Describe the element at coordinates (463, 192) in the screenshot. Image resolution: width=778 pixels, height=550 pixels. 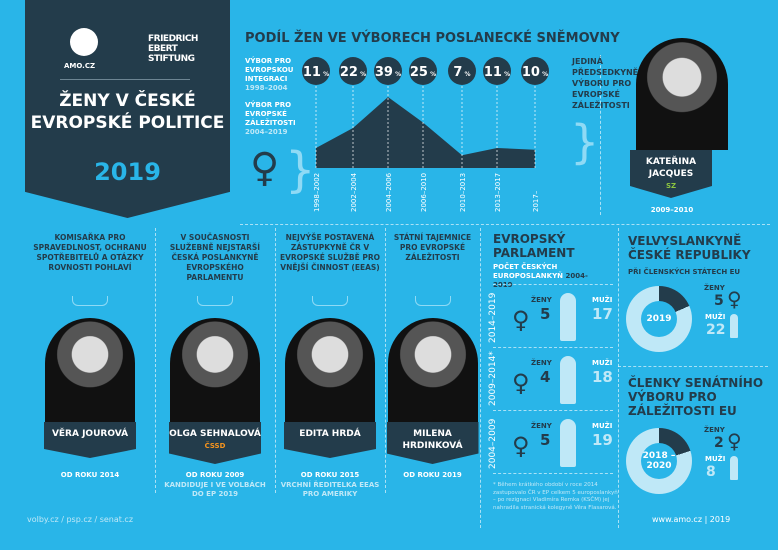
I see `x-tick-label: 2010–2013` at that location.